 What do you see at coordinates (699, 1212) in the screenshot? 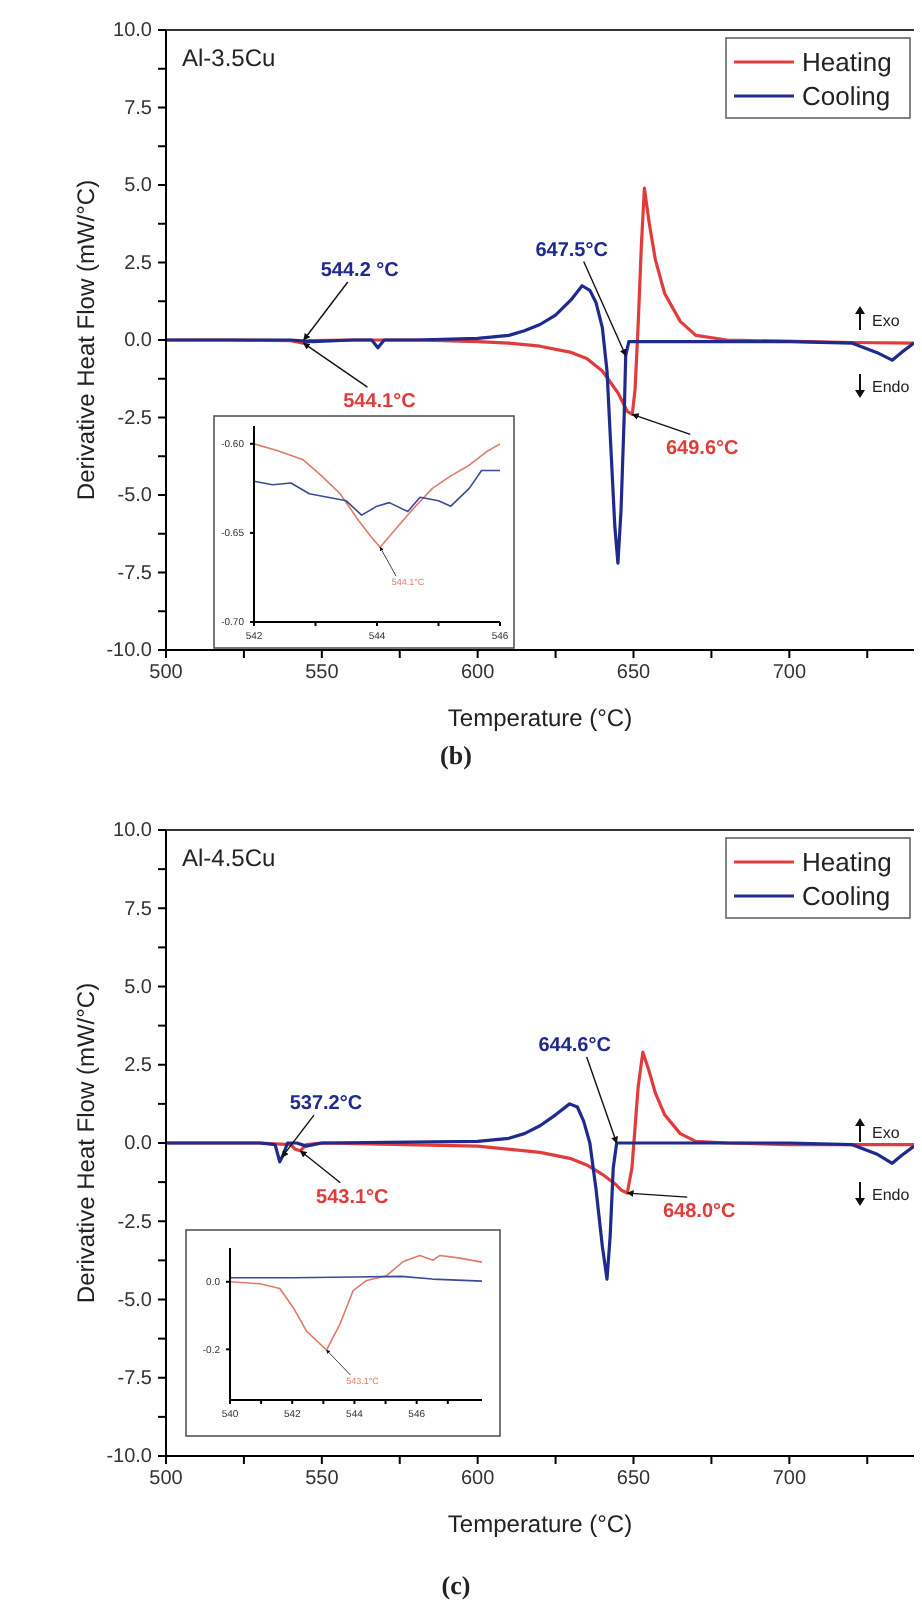
I see `annotation: 648.0°C` at bounding box center [699, 1212].